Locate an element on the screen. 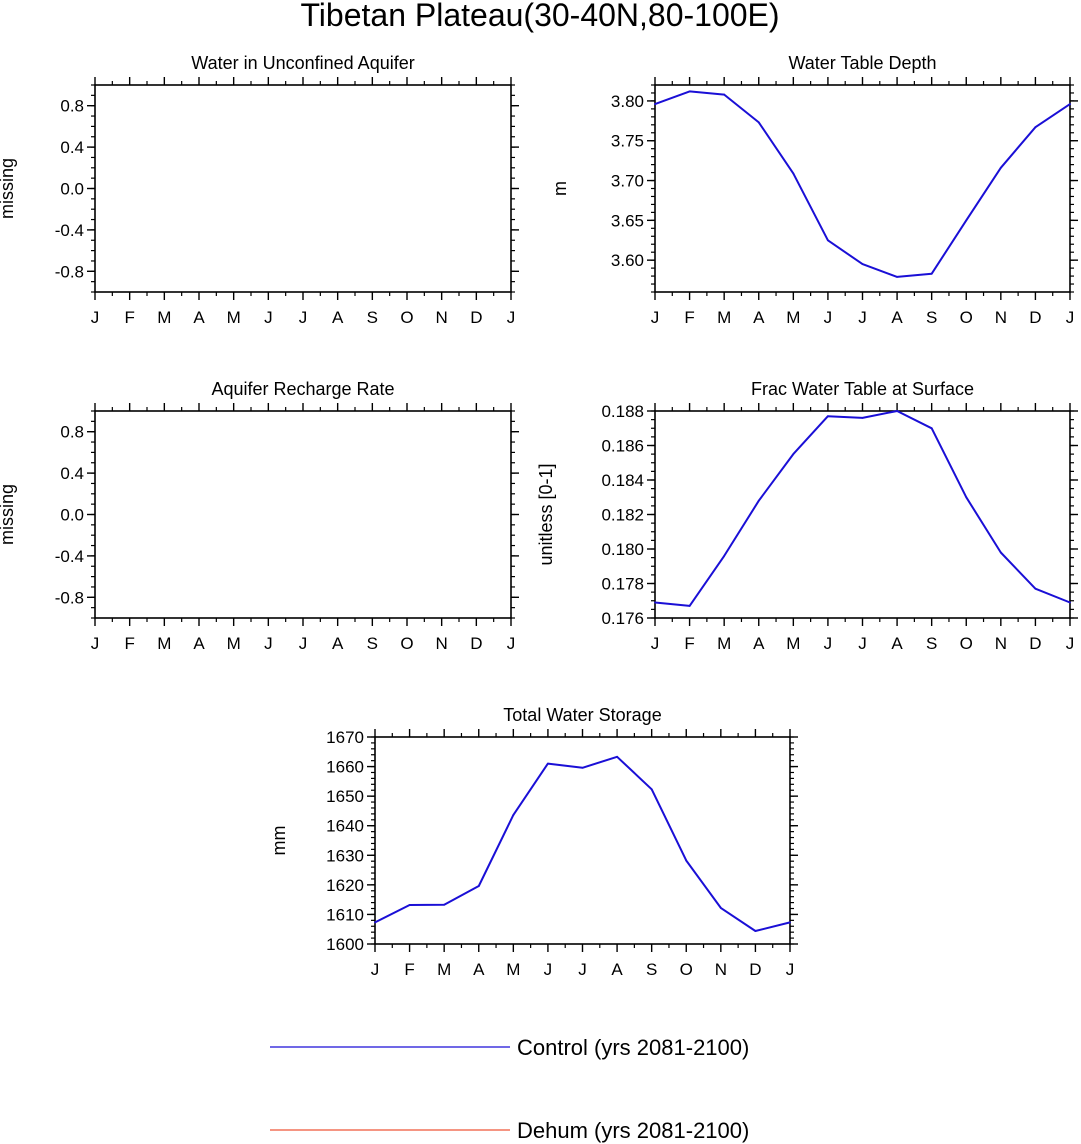  panel-title: Frac Water Table at Surface is located at coordinates (862, 389).